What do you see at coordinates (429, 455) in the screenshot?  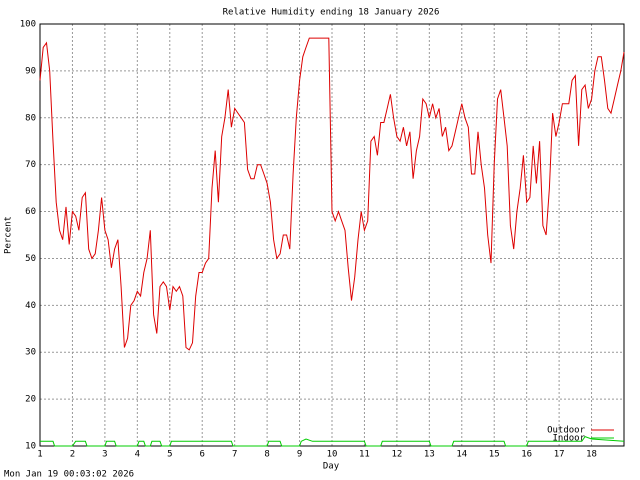 I see `x-tick-label: 13` at bounding box center [429, 455].